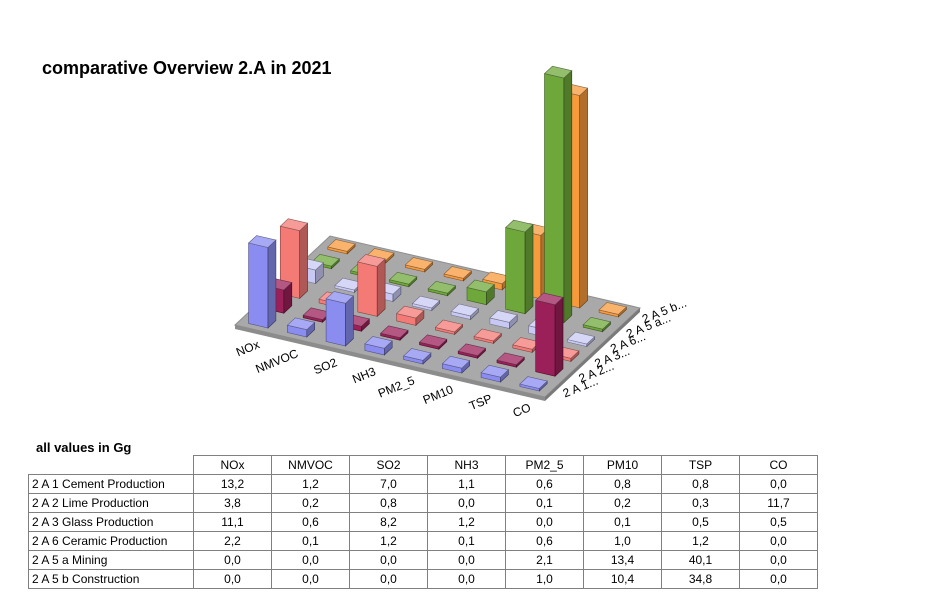 Image resolution: width=945 pixels, height=594 pixels. Describe the element at coordinates (700, 579) in the screenshot. I see `table-cell: 34,8` at that location.